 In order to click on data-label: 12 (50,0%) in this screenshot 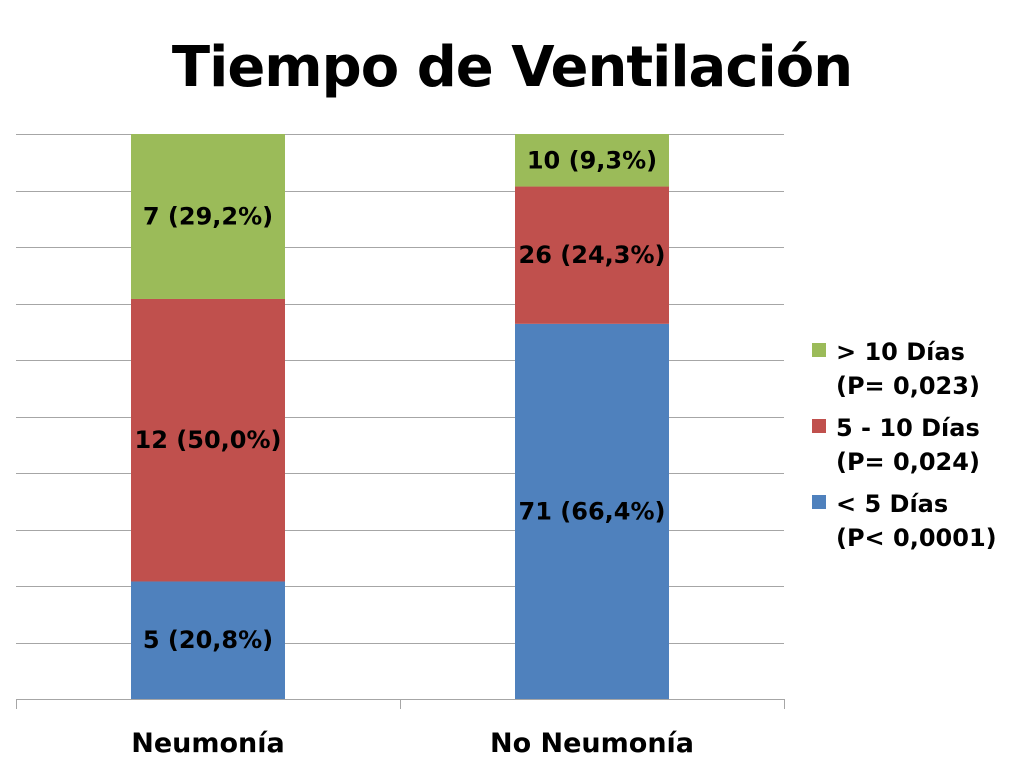, I will do `click(208, 440)`.